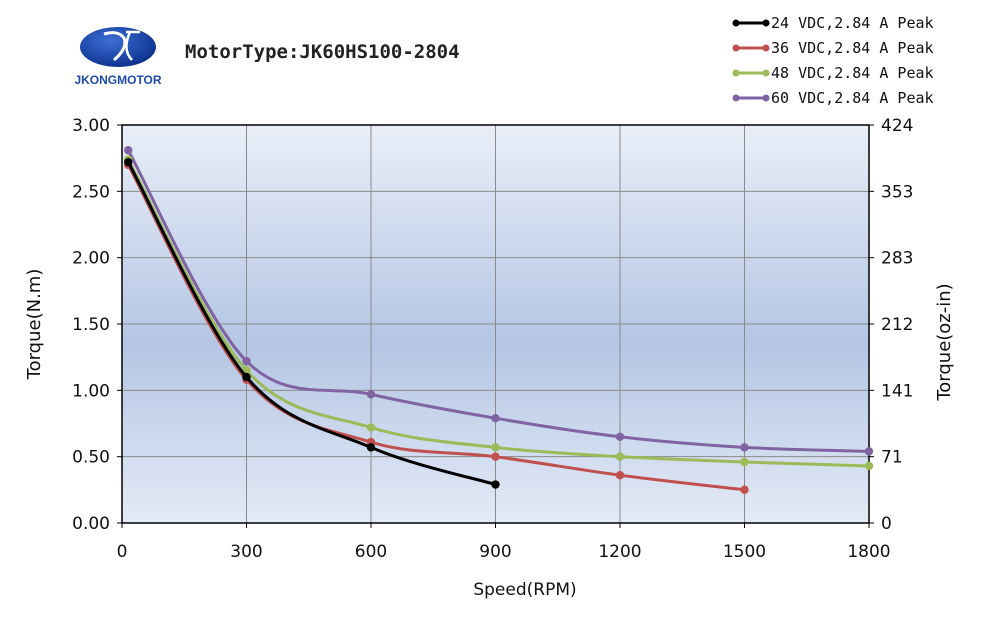 This screenshot has width=1000, height=627. What do you see at coordinates (897, 259) in the screenshot?
I see `y2-tick-label: 283` at bounding box center [897, 259].